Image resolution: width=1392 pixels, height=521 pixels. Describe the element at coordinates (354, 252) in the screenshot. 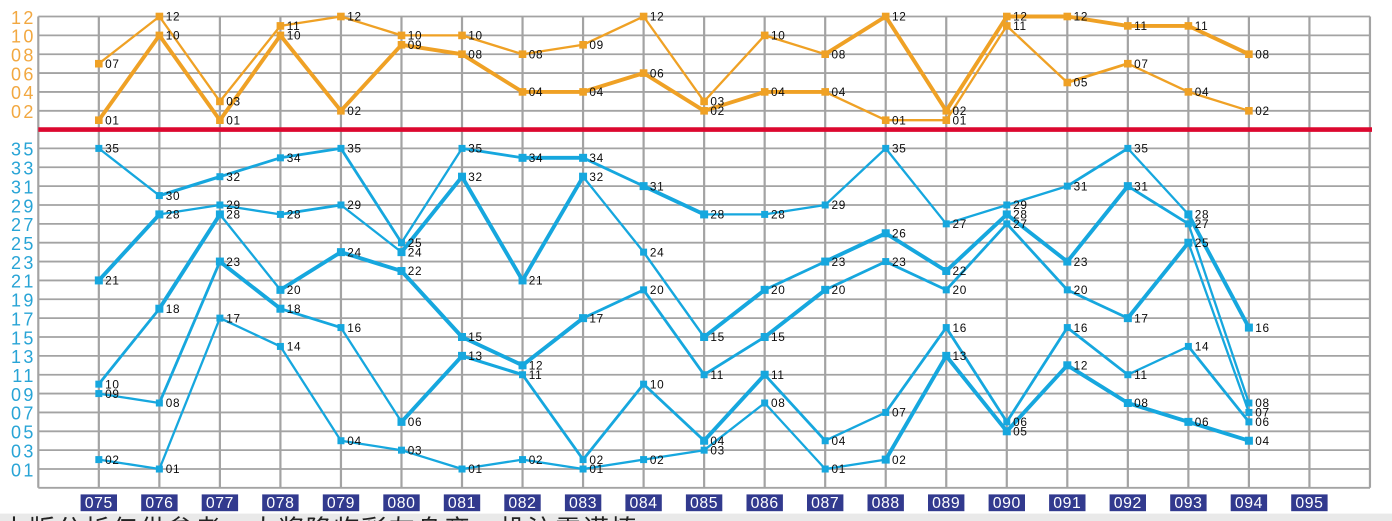

I see `svg-text: 24` at that location.